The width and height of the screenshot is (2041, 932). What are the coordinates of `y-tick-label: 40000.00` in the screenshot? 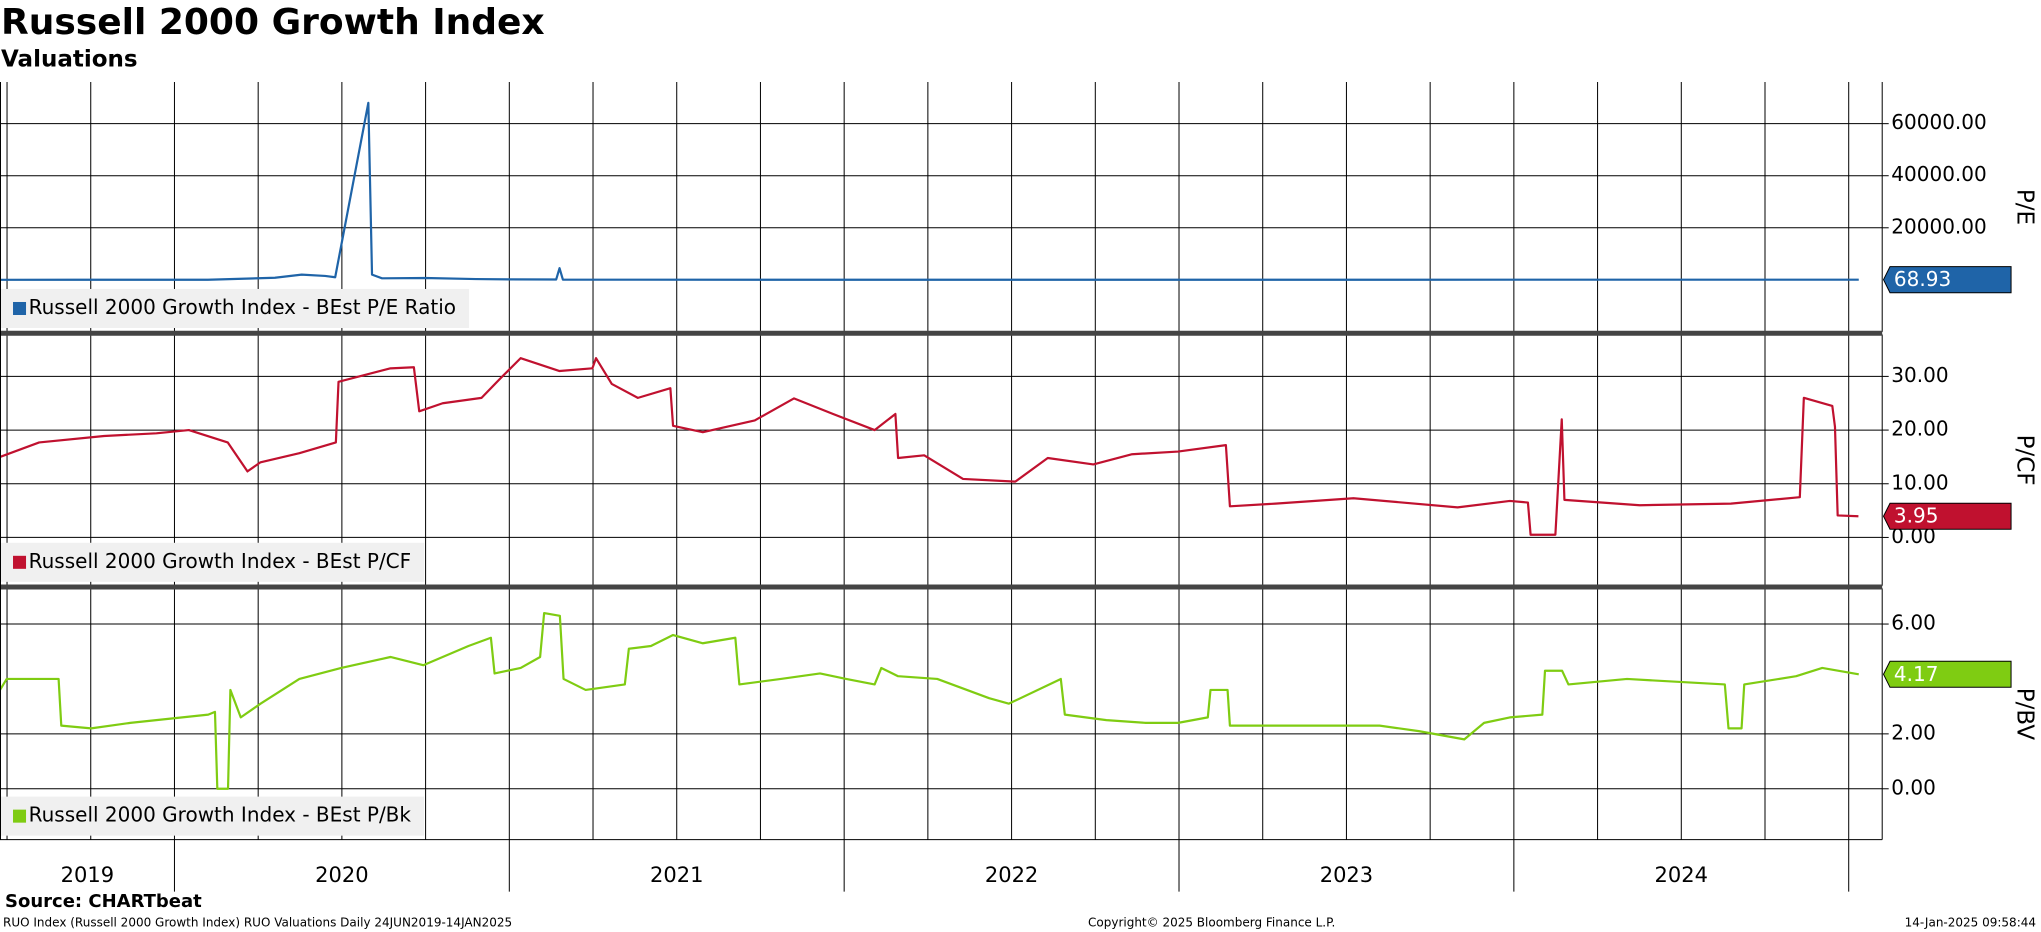 It's located at (1938, 174).